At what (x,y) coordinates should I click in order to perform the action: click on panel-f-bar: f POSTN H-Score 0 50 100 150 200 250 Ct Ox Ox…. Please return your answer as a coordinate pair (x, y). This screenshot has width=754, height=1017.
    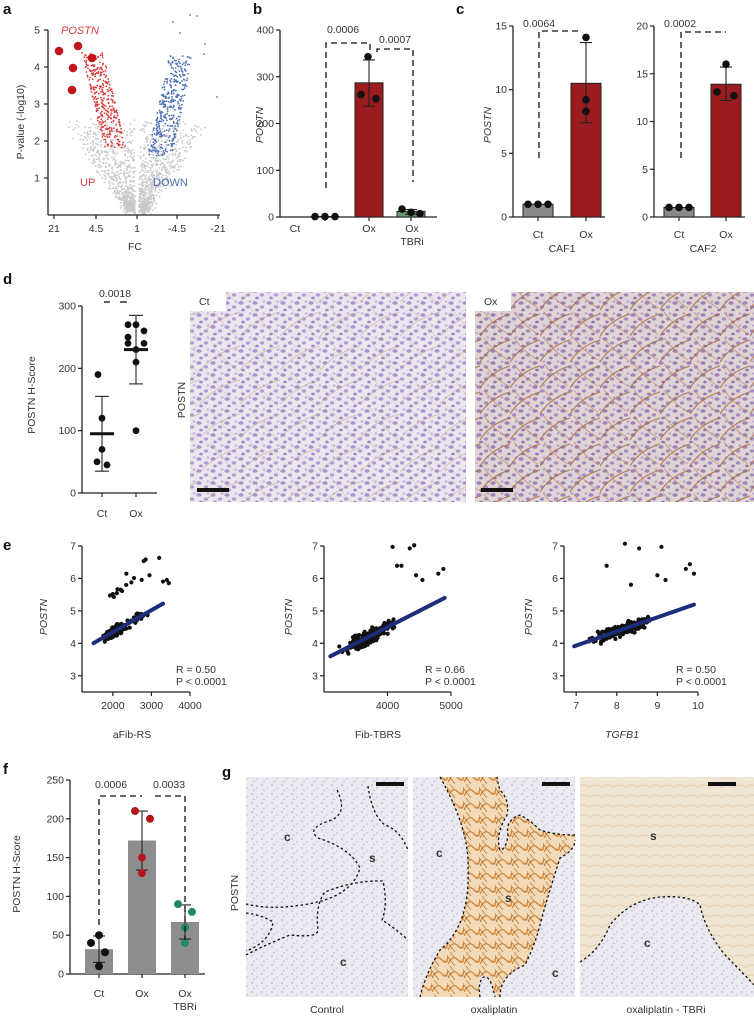
    Looking at the image, I should click on (104, 887).